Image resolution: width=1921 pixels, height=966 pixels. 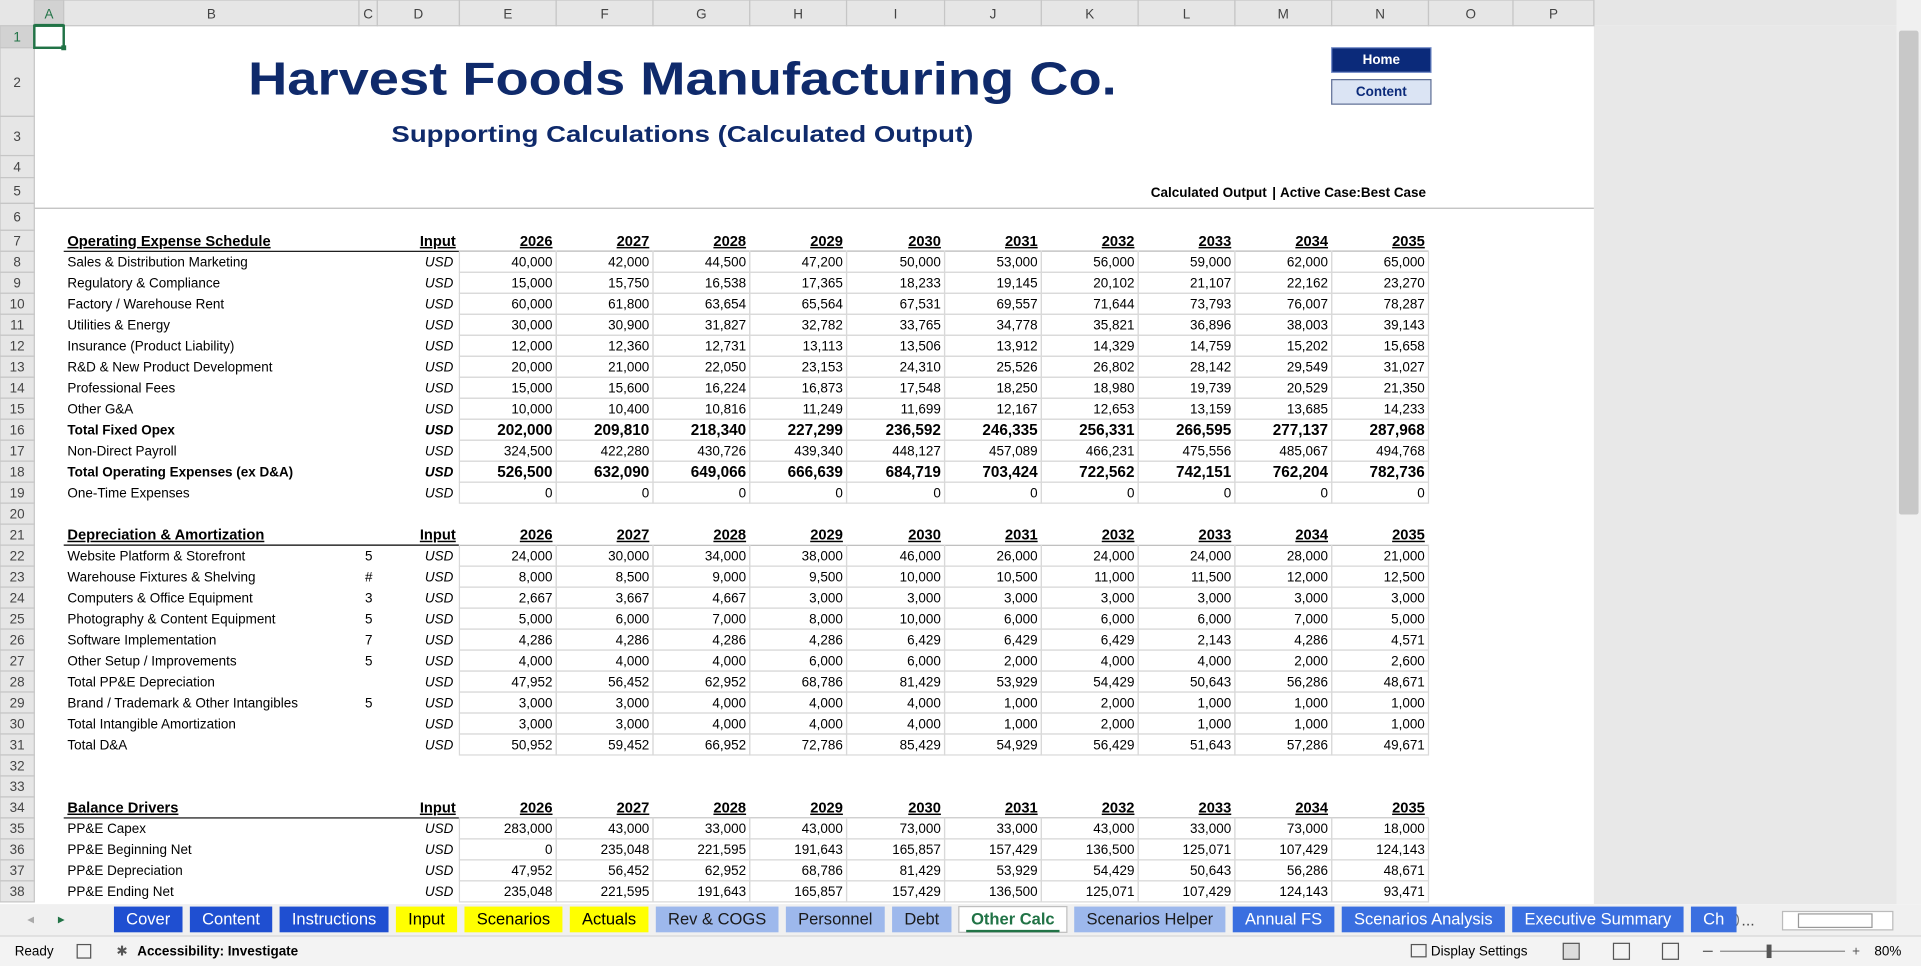 I want to click on row-number: 28, so click(x=17, y=681).